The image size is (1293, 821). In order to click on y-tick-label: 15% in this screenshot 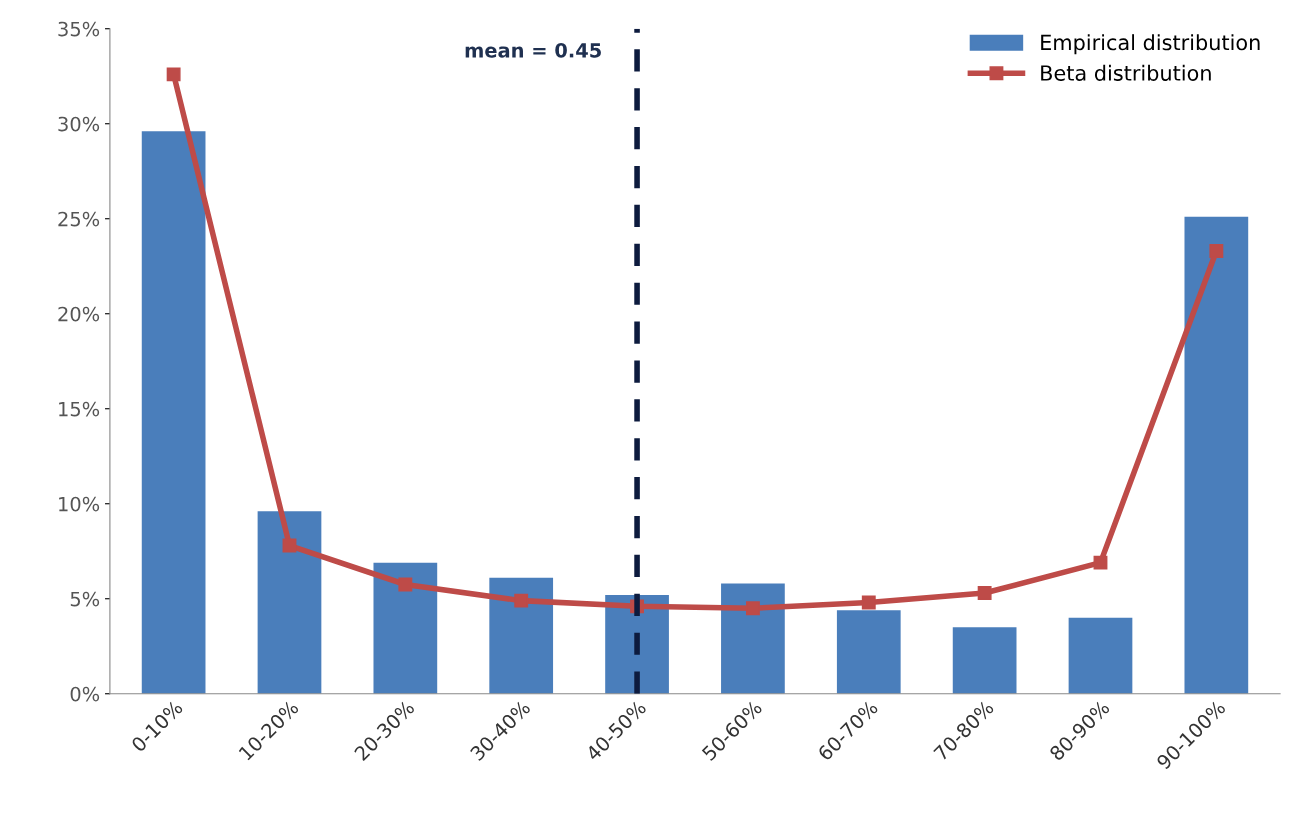, I will do `click(79, 409)`.